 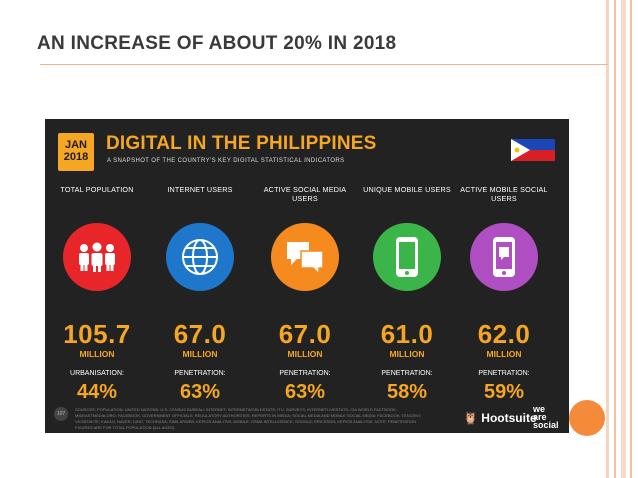 I want to click on phone-icon, so click(x=407, y=257).